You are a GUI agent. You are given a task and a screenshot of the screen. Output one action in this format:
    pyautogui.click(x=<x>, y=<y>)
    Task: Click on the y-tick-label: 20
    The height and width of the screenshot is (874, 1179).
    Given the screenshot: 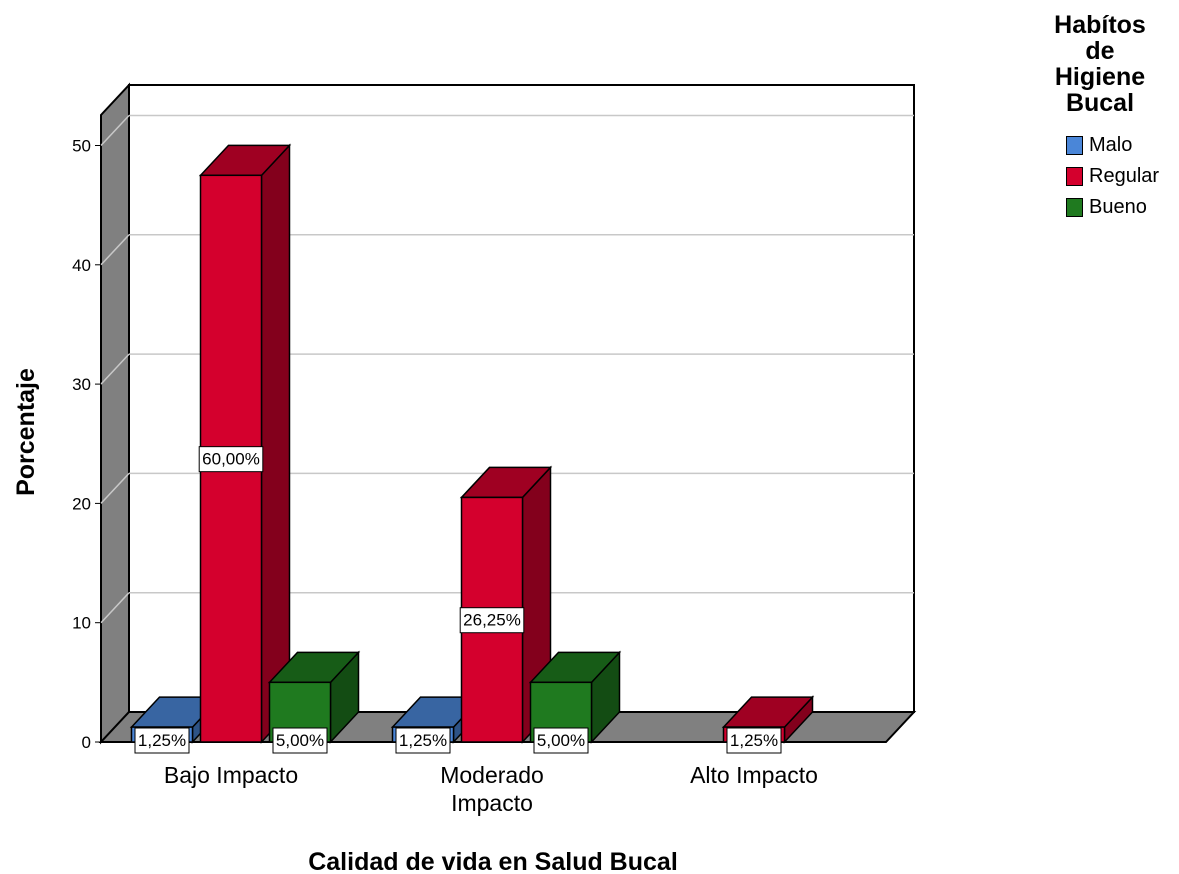 What is the action you would take?
    pyautogui.click(x=81, y=503)
    